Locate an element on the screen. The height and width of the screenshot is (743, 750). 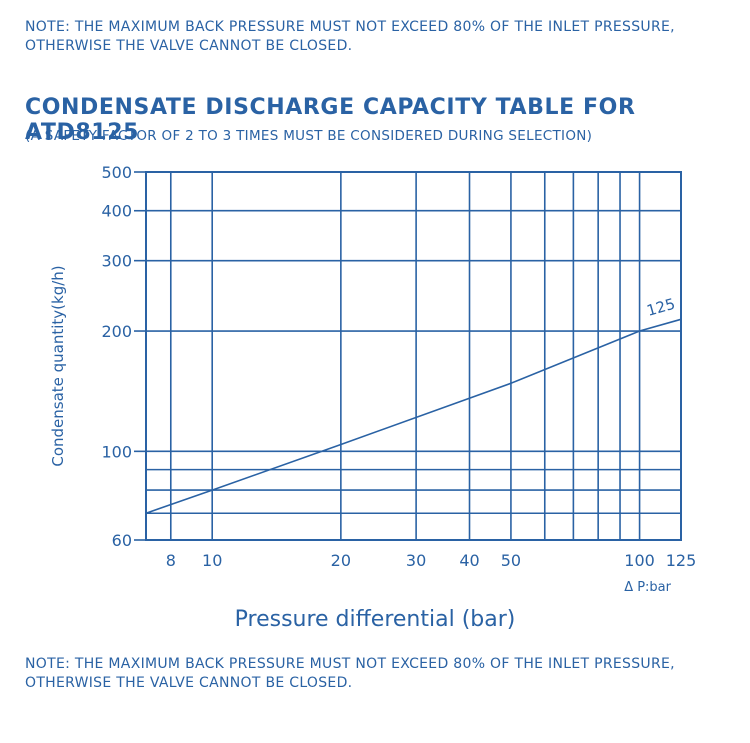
x-tick-label: 100 is located at coordinates (639, 560).